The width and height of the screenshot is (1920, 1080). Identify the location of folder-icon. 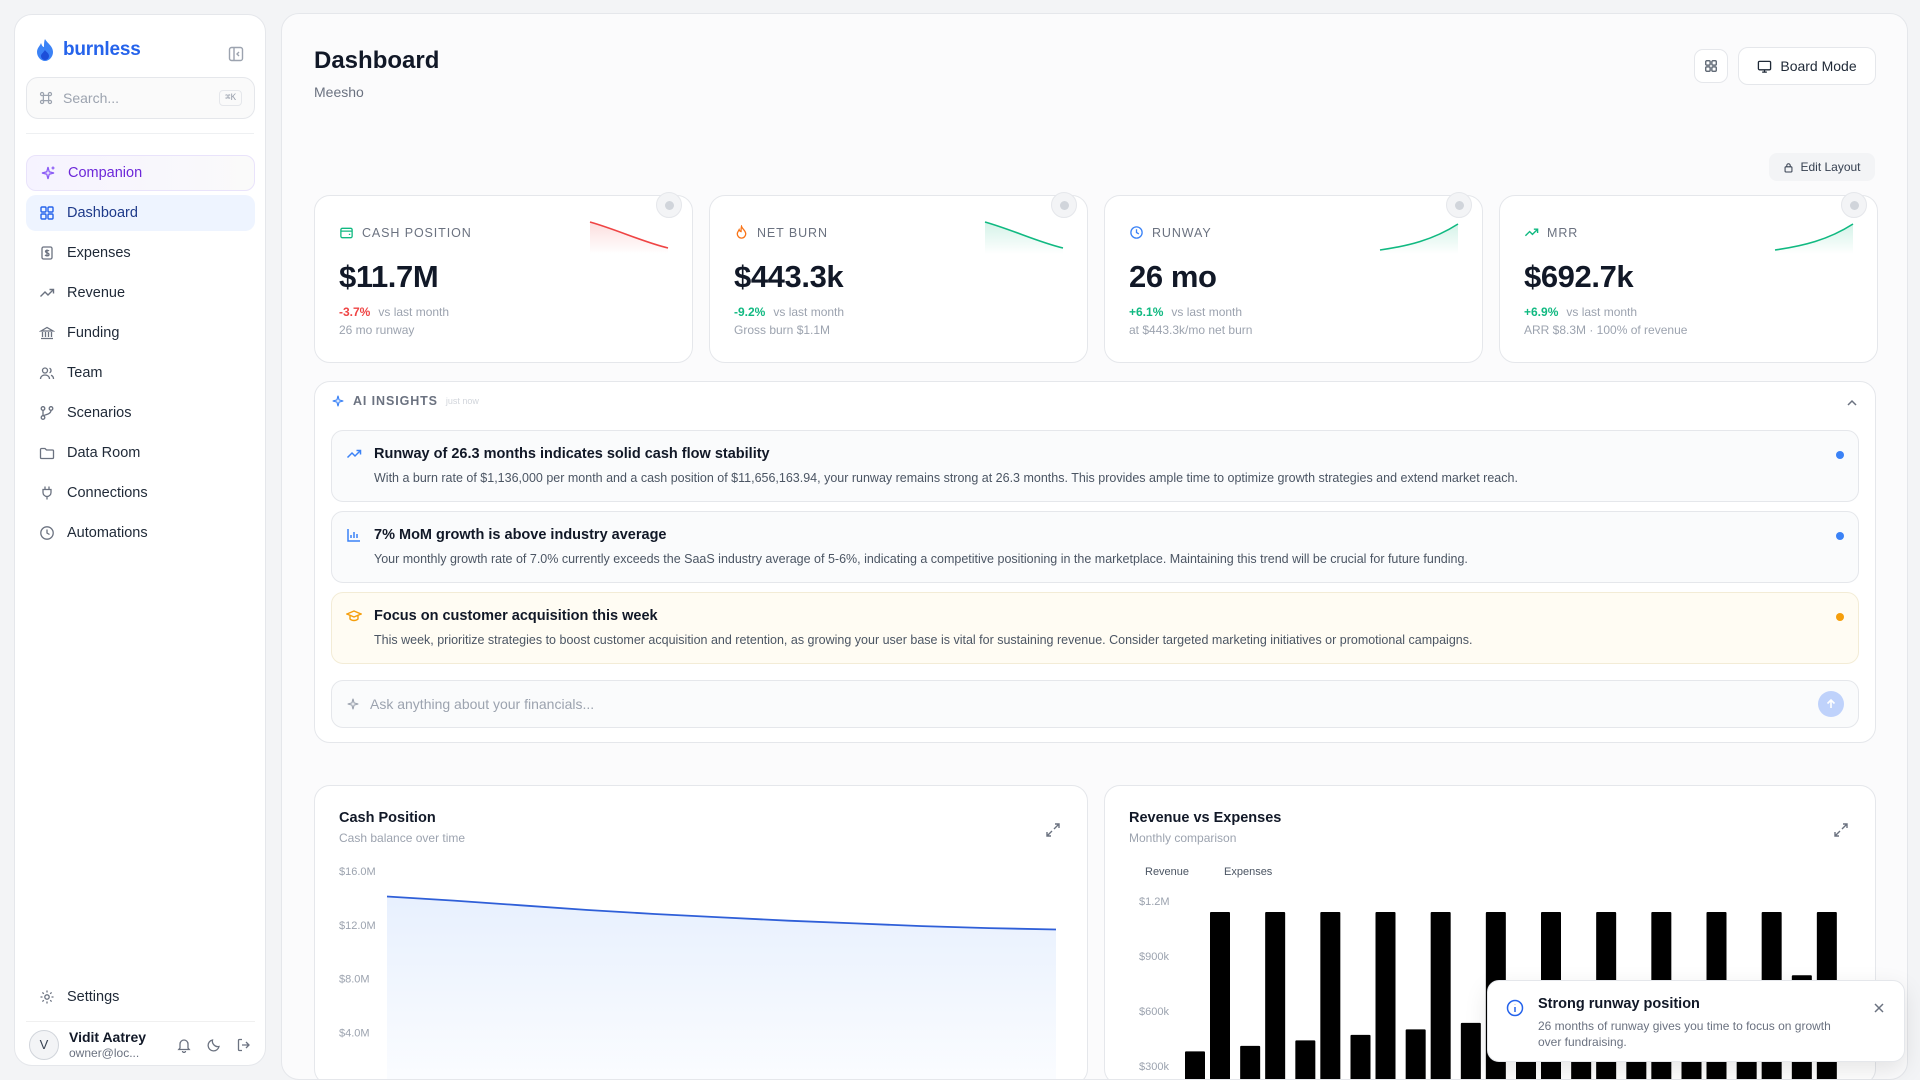
(47, 453).